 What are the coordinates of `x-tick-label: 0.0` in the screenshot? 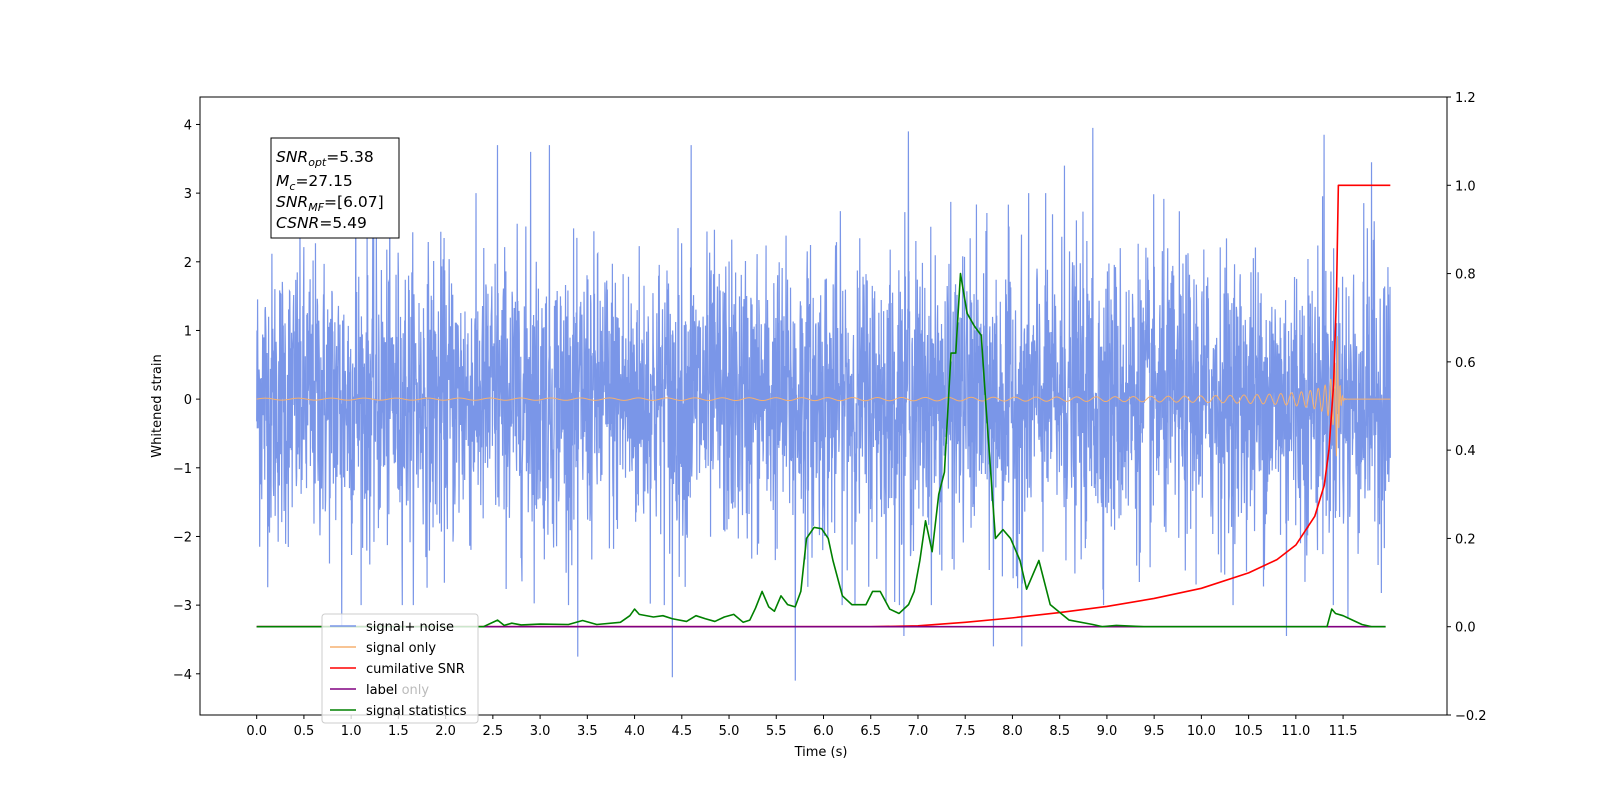 It's located at (256, 731).